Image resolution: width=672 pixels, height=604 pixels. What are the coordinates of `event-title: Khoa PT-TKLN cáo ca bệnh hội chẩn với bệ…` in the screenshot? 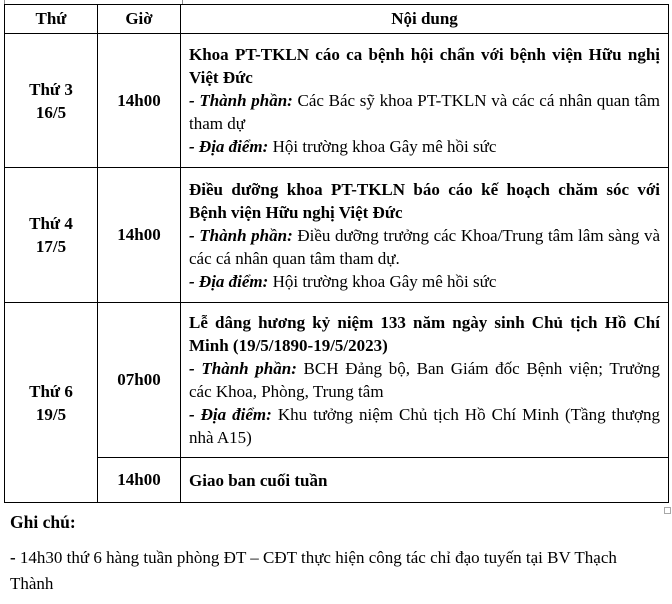 It's located at (424, 66).